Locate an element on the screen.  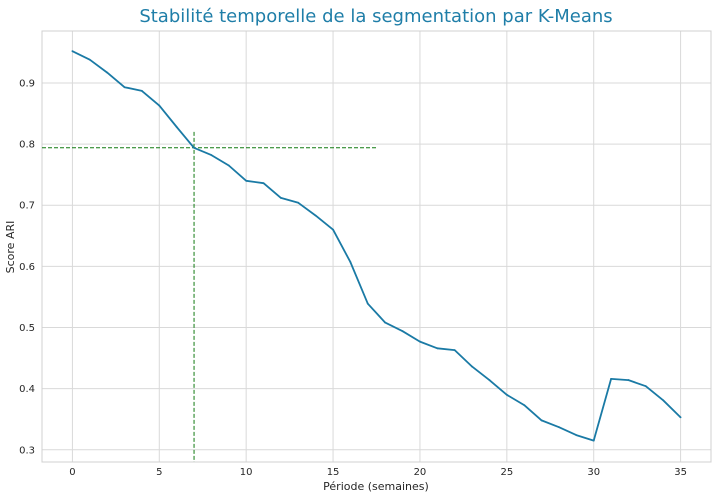
y-axis-label: Score ARI is located at coordinates (10, 247).